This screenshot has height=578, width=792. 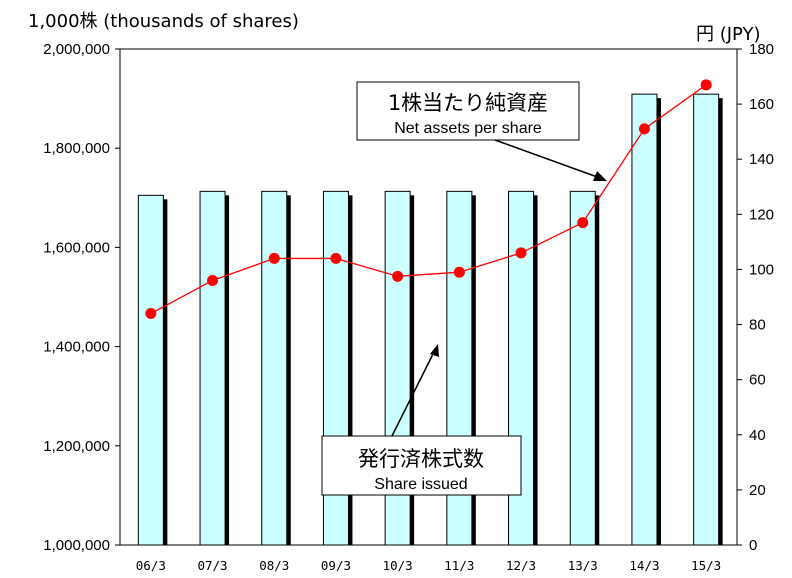 What do you see at coordinates (76, 49) in the screenshot?
I see `y-left-tick-label: 2,000,000` at bounding box center [76, 49].